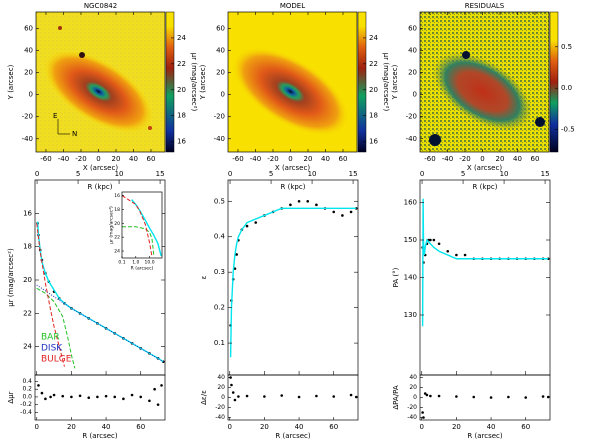 Image resolution: width=598 pixels, height=441 pixels. Describe the element at coordinates (203, 82) in the screenshot. I see `y-axis-label: Y (arcsec)` at that location.